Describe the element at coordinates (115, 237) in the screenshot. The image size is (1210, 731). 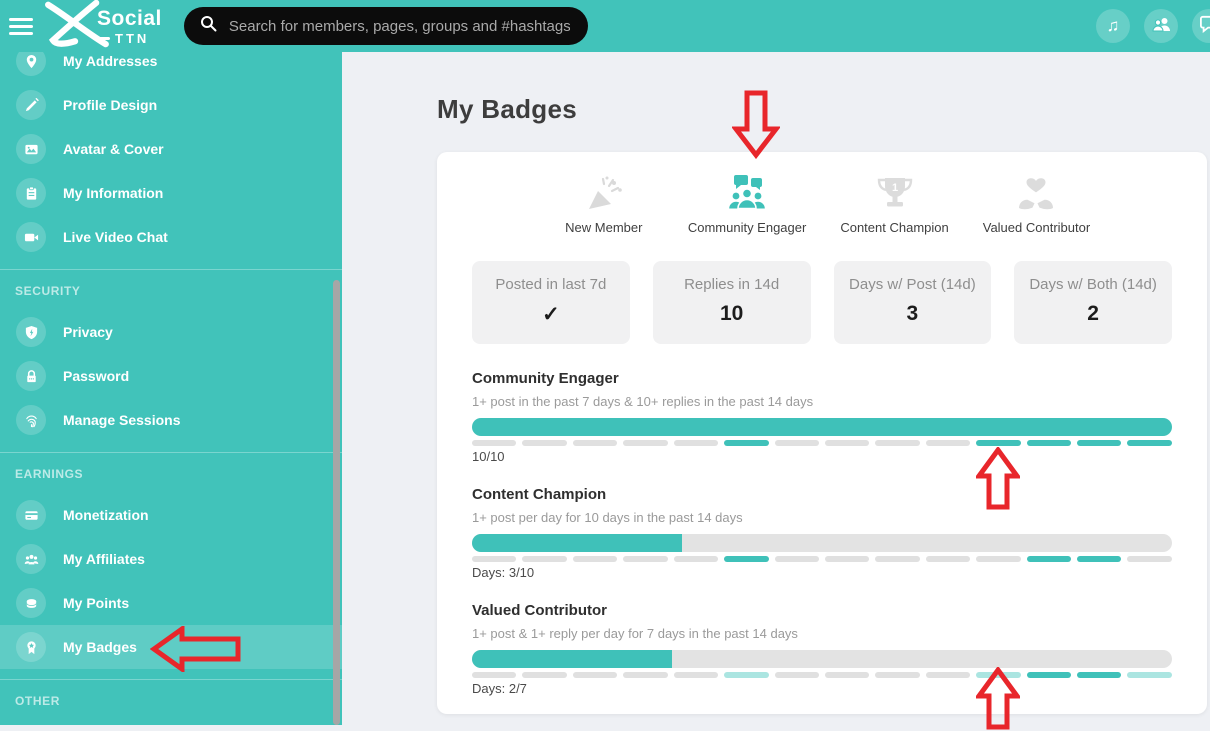
I see `sidebar-item-label: Live Video Chat` at that location.